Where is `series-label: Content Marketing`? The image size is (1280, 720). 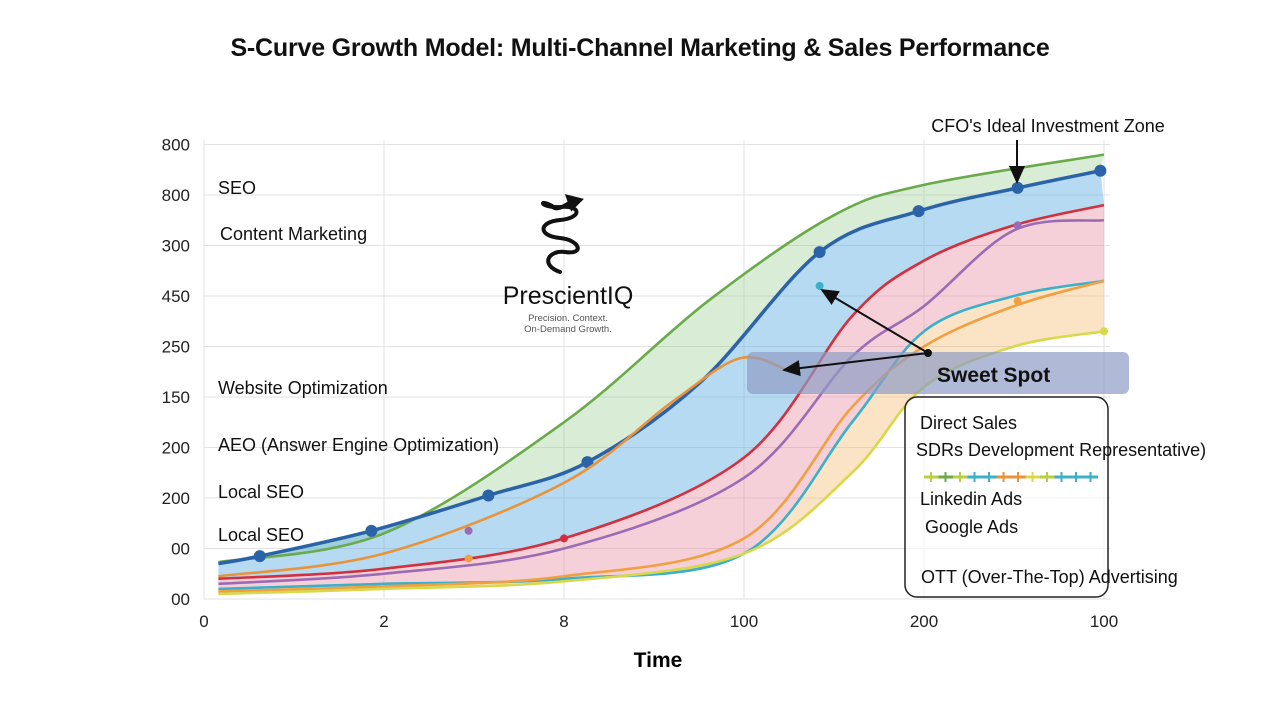 series-label: Content Marketing is located at coordinates (293, 234).